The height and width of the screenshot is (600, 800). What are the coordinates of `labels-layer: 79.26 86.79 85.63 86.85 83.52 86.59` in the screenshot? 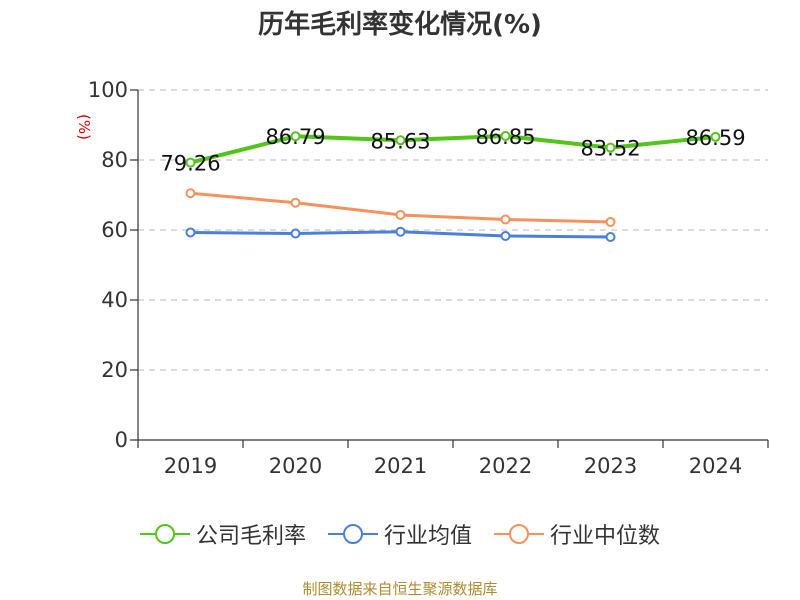 It's located at (452, 150).